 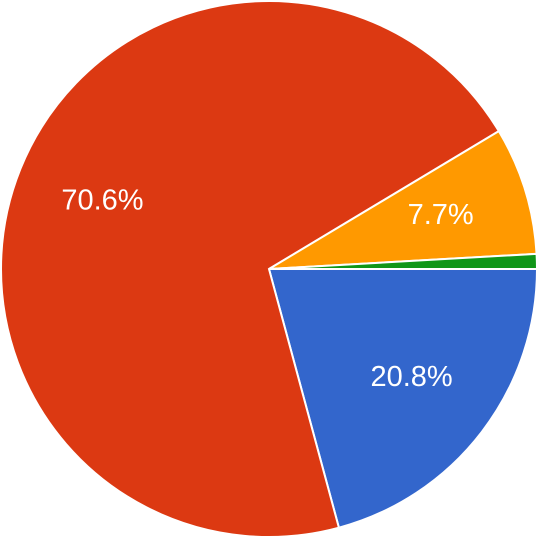 I want to click on slice-label: 7.7%, so click(x=441, y=215).